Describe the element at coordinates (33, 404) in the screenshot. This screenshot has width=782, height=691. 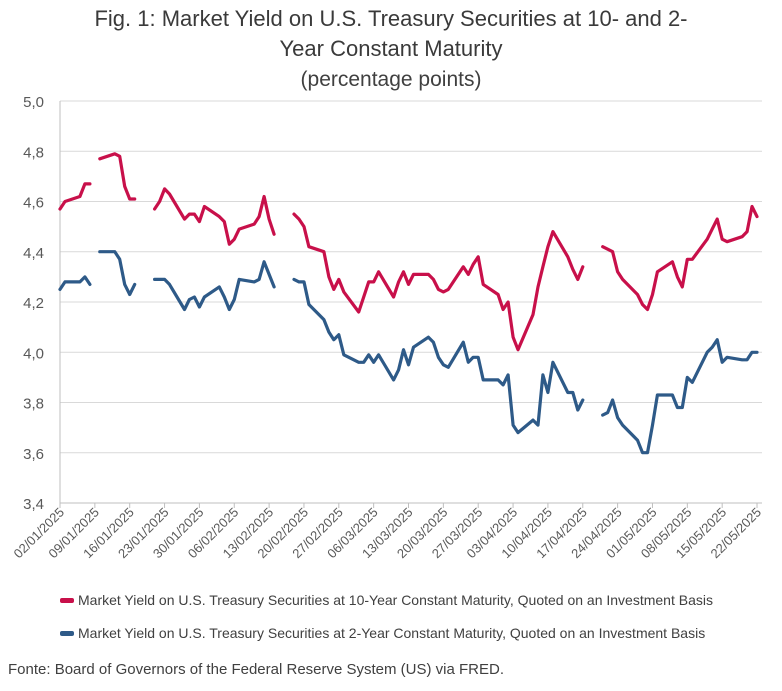
I see `y-tick-label: 3,8` at that location.